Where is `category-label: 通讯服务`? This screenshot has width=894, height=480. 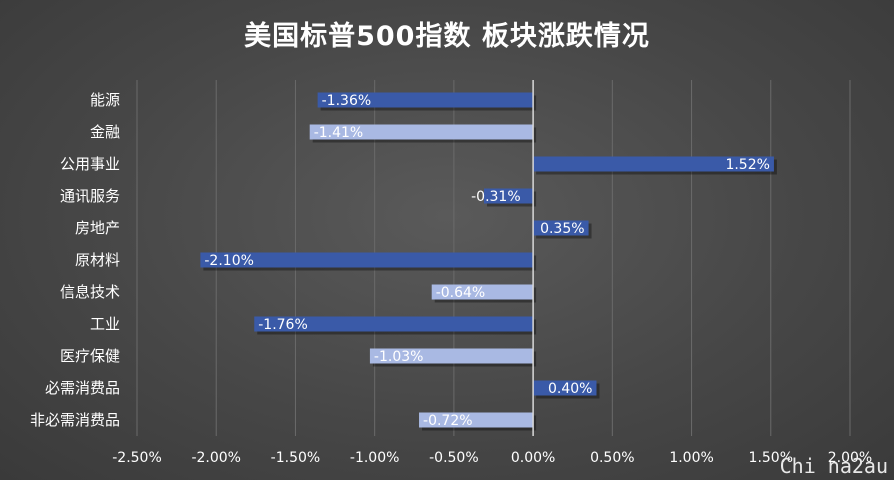
category-label: 通讯服务 is located at coordinates (90, 196).